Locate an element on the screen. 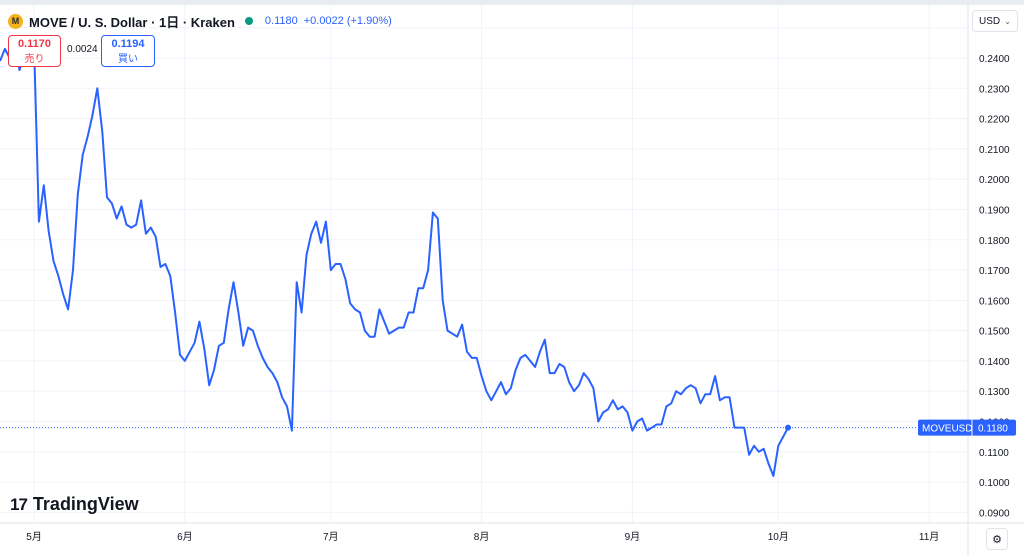 The height and width of the screenshot is (556, 1024). sell-label: 売り is located at coordinates (34, 59).